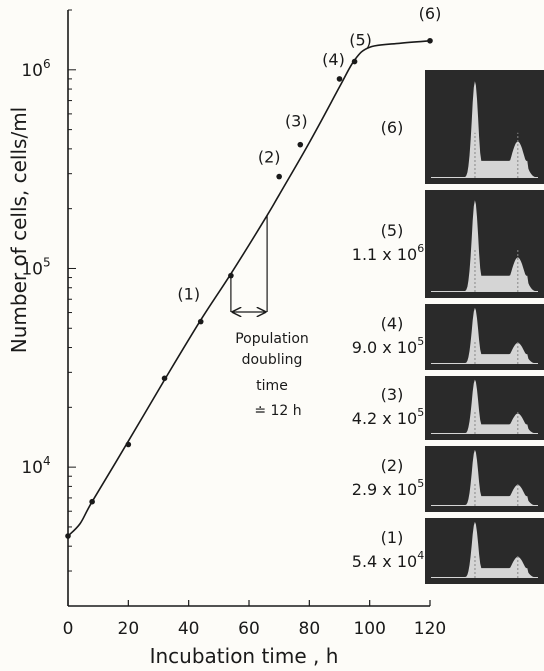 Image resolution: width=544 pixels, height=671 pixels. I want to click on point-label: (6), so click(430, 13).